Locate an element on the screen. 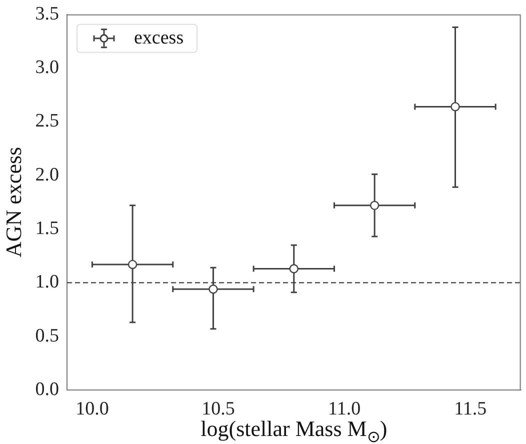  x-tick-label: 10.0 is located at coordinates (92, 409).